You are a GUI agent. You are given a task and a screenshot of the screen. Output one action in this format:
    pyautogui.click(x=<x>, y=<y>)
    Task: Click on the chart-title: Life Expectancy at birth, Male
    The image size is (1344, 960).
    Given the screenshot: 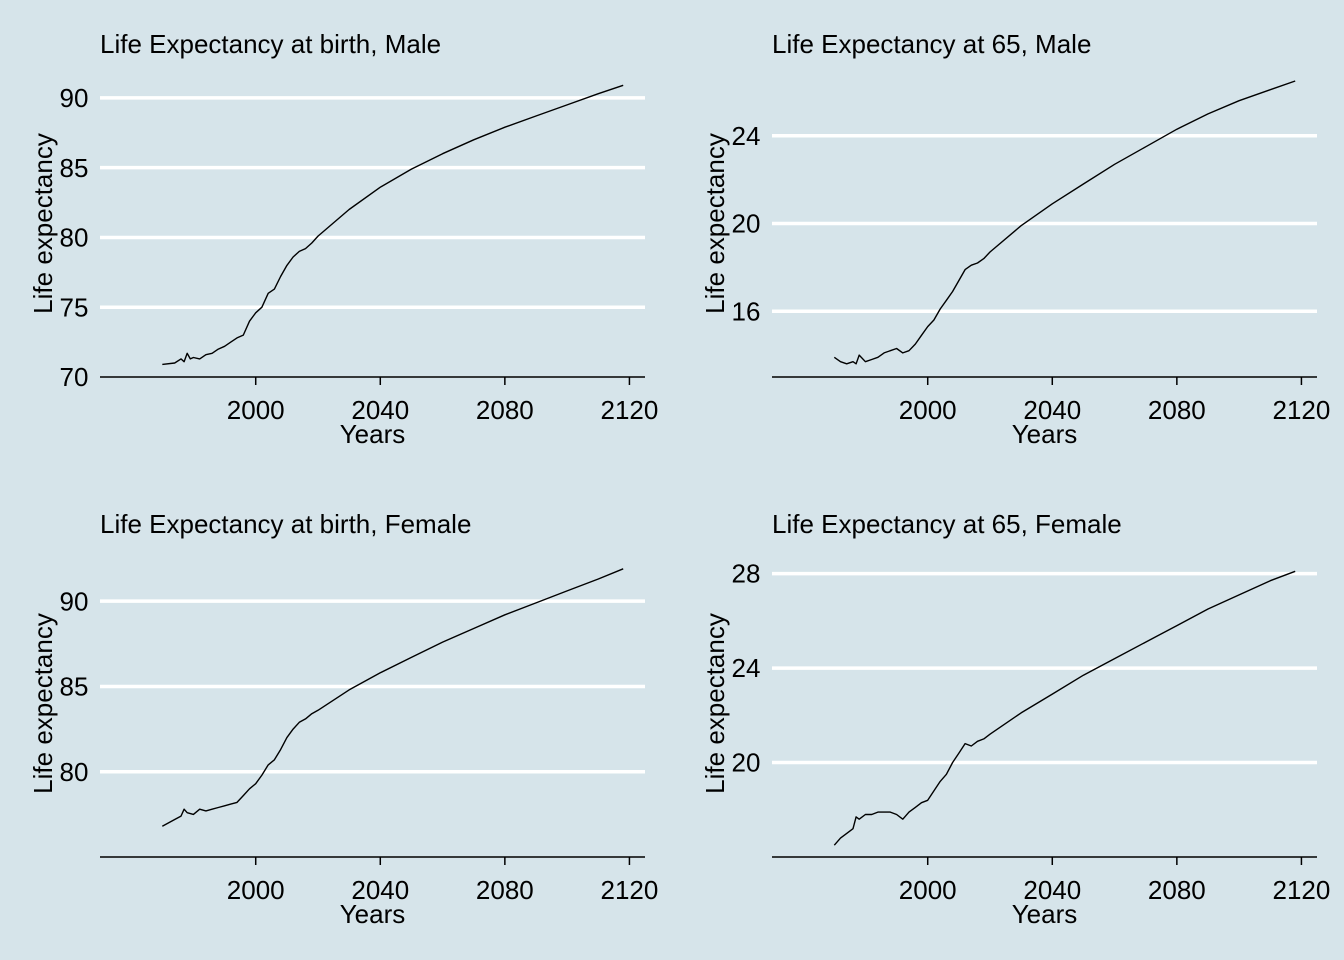 What is the action you would take?
    pyautogui.click(x=270, y=44)
    